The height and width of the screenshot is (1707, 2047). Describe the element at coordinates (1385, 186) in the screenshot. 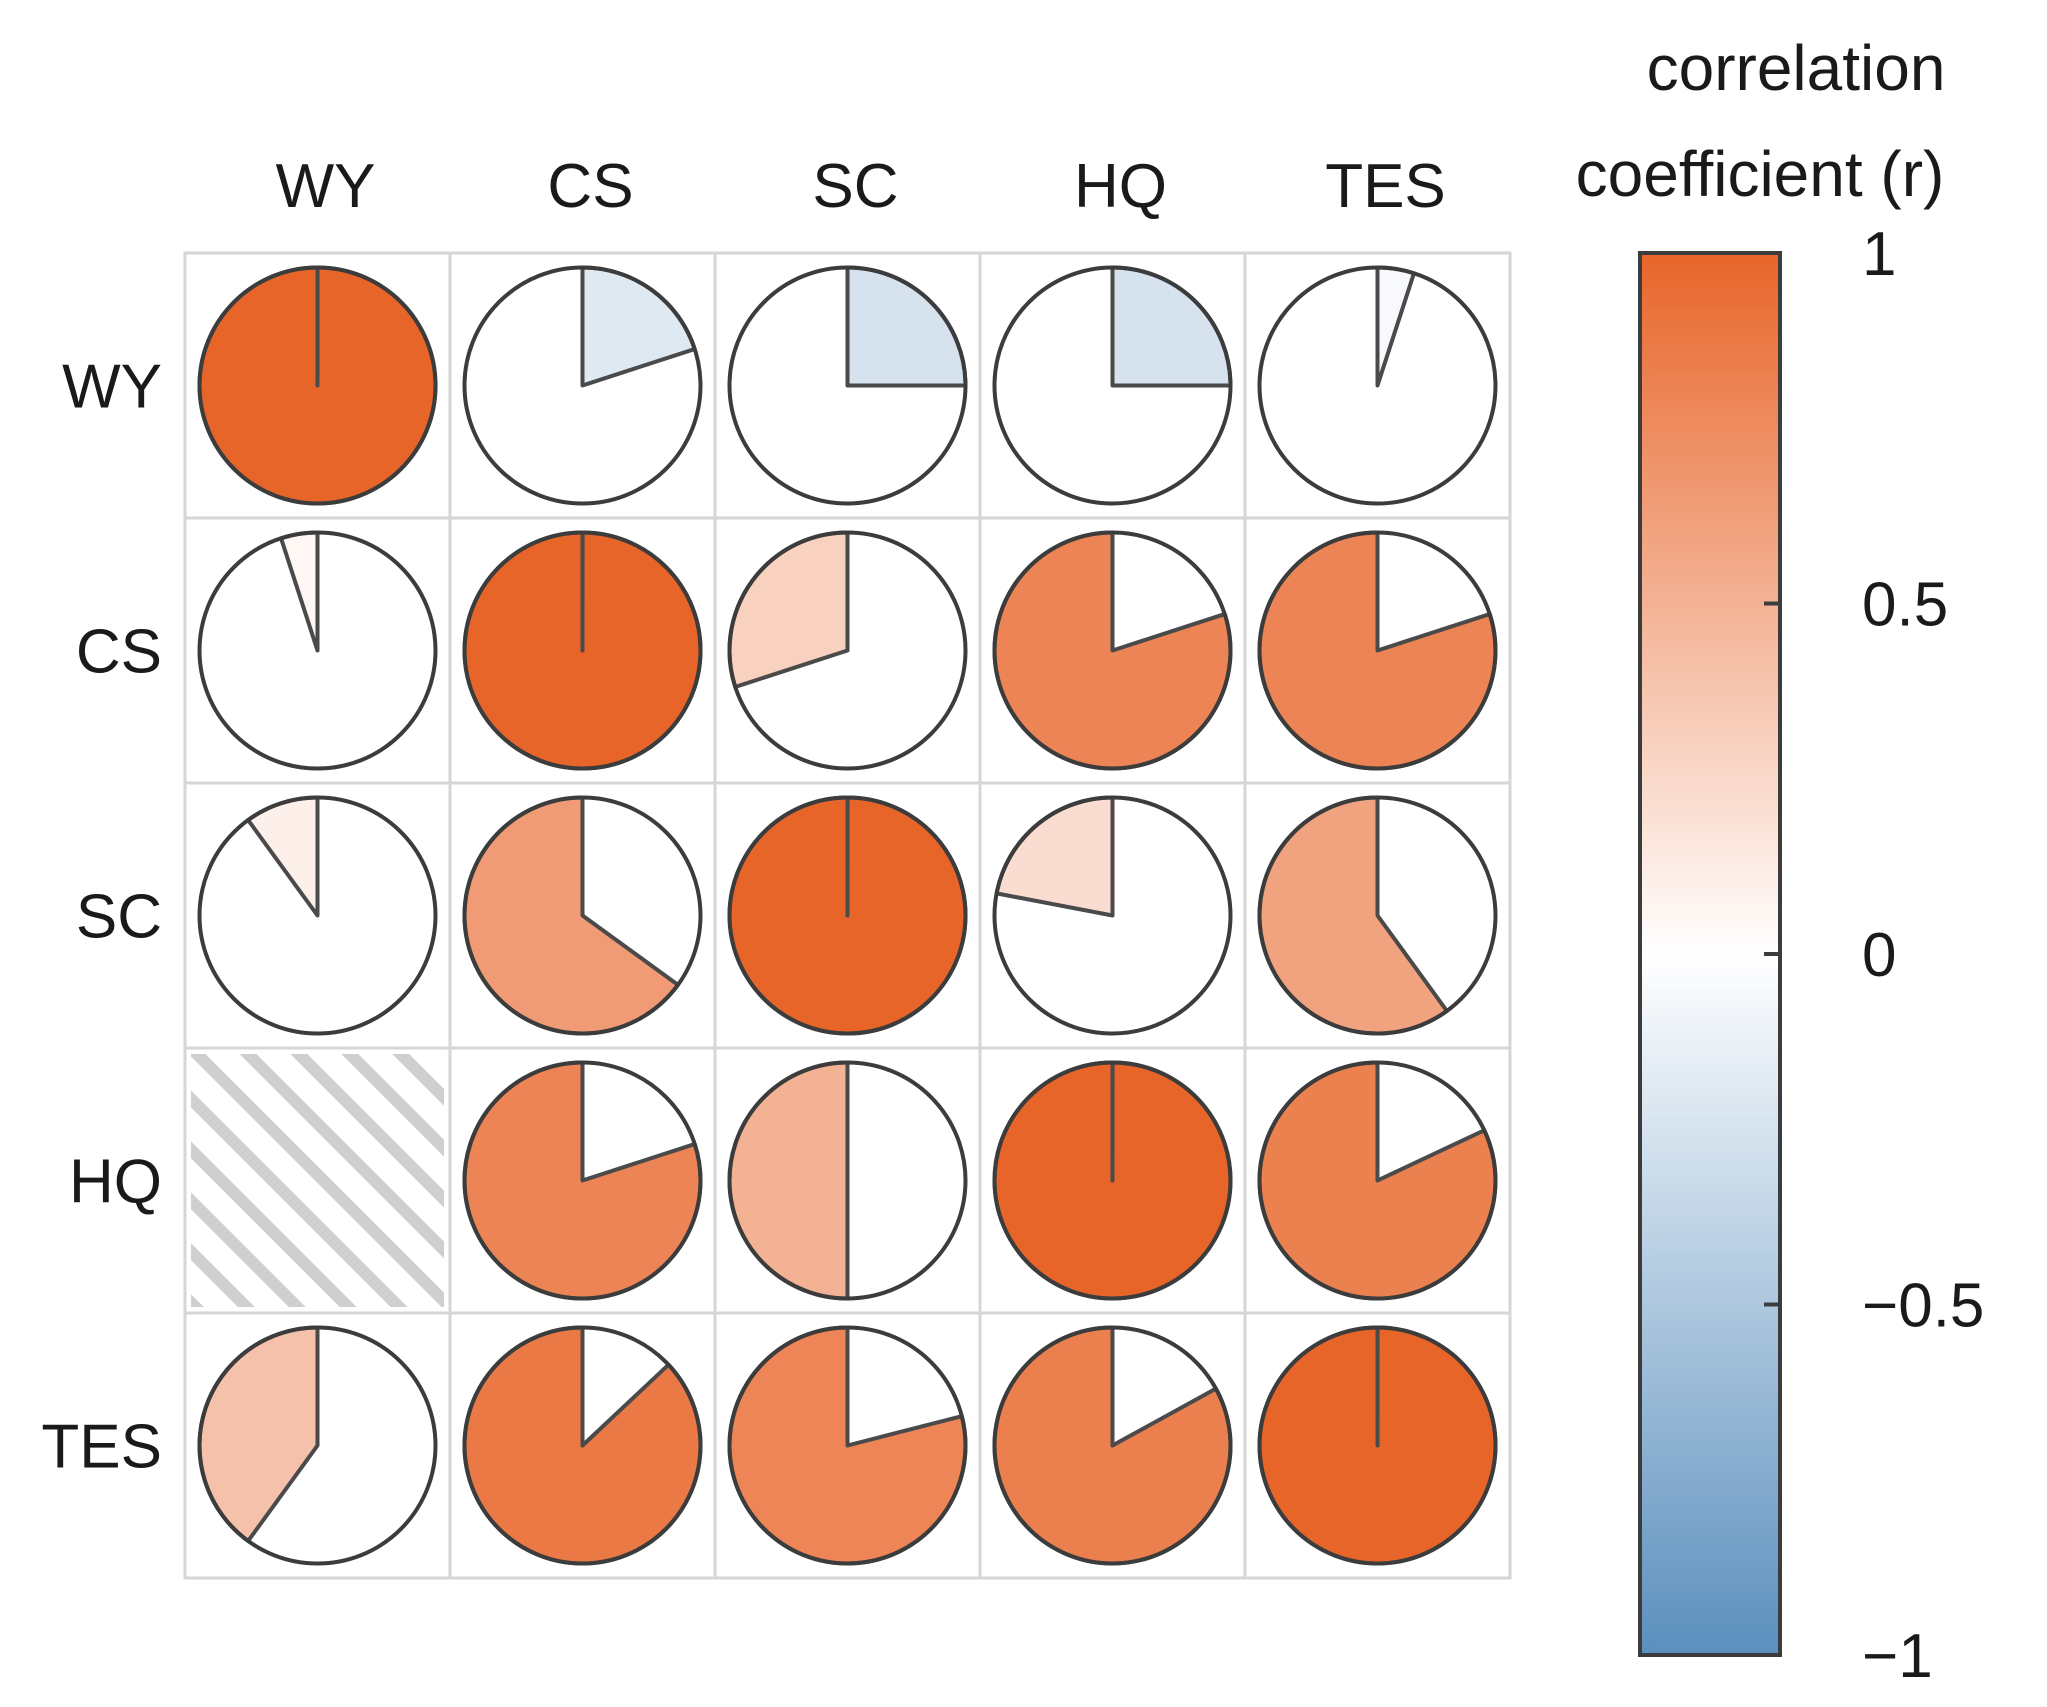

I see `column-label-tes: TES` at that location.